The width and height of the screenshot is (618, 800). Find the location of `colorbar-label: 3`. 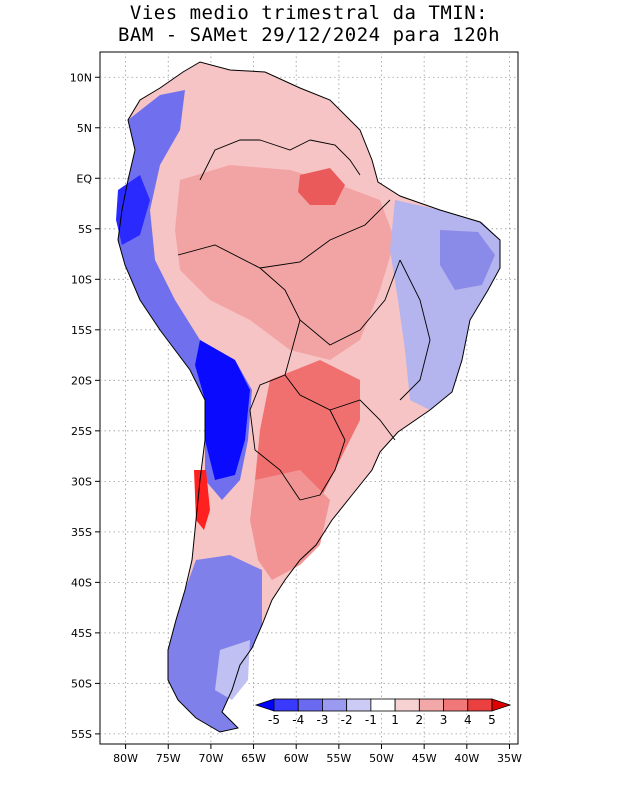

colorbar-label: 3 is located at coordinates (444, 720).